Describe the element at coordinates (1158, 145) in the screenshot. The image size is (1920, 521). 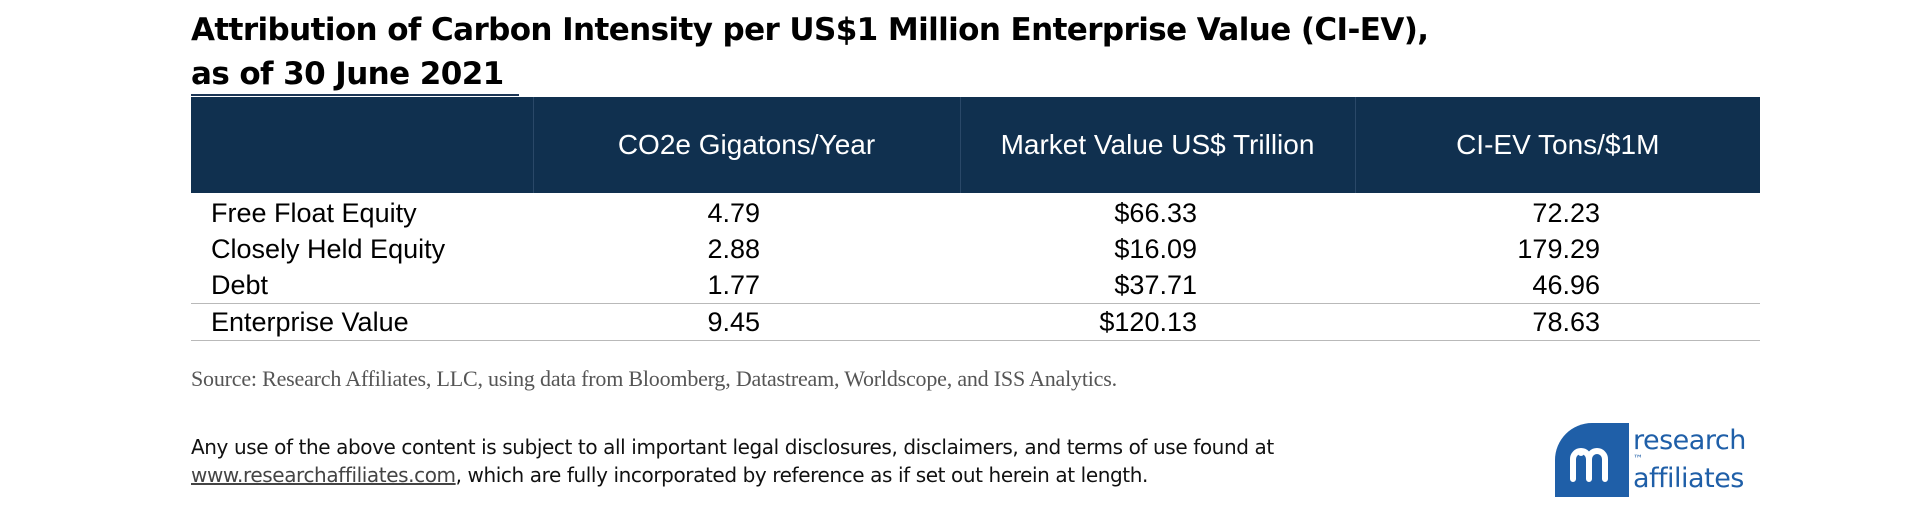
I see `header-market-value: Market Value US$ Trillion` at that location.